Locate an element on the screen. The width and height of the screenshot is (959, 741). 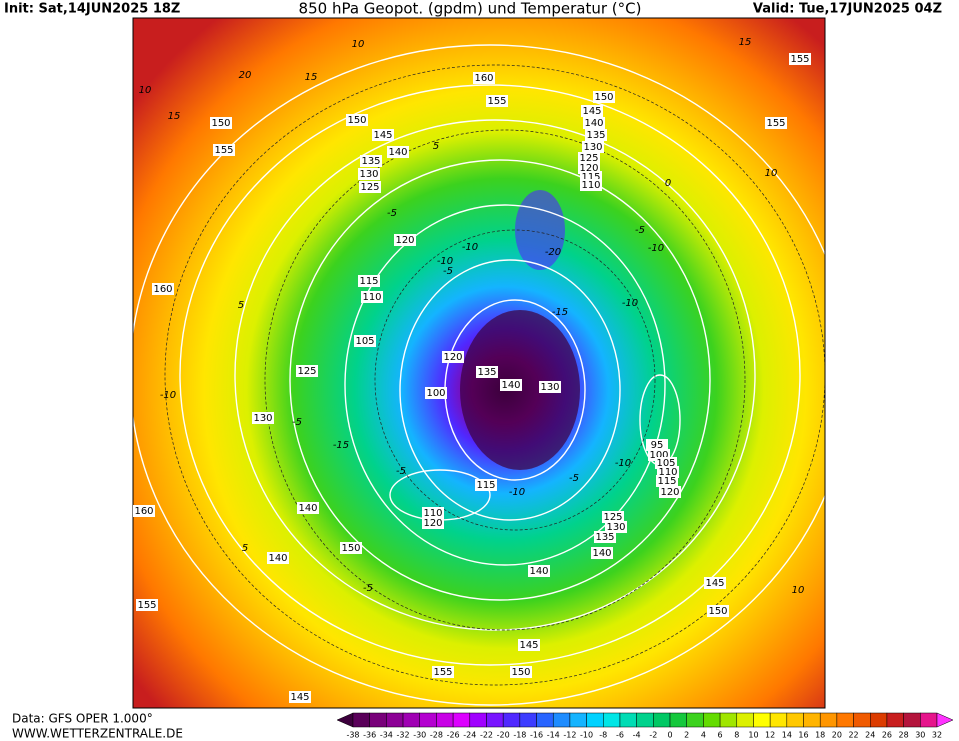
colorbar-tick-label: -16 is located at coordinates (536, 735).